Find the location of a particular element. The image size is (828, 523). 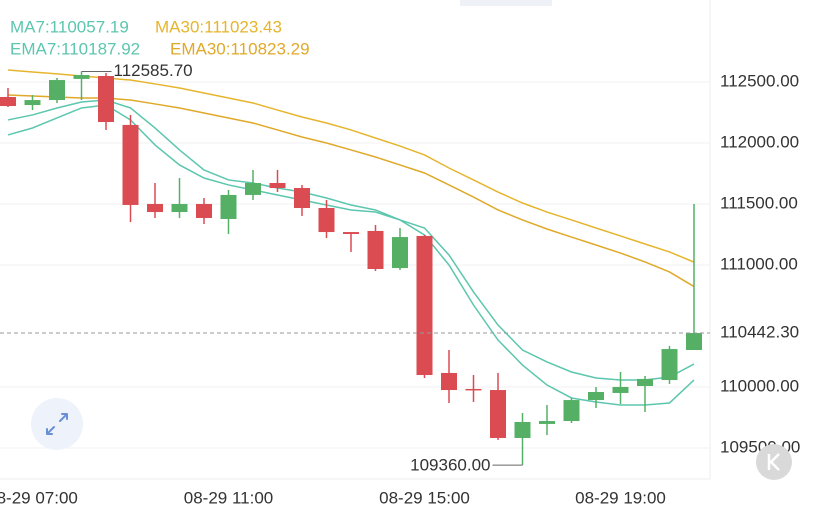

x-tick-label: 08-29 19:00 is located at coordinates (620, 497).